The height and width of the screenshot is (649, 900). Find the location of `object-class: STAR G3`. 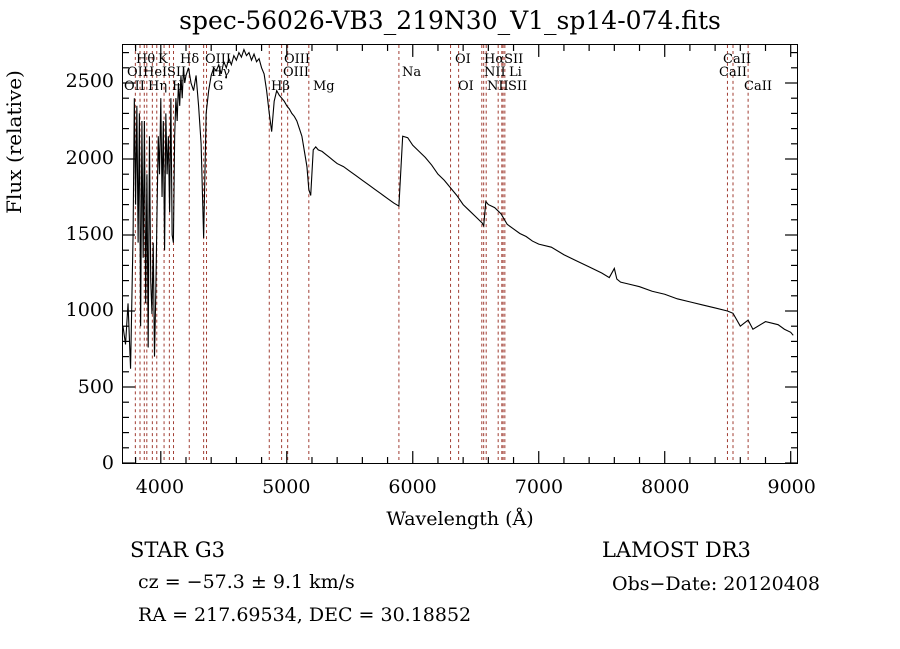

object-class: STAR G3 is located at coordinates (178, 550).